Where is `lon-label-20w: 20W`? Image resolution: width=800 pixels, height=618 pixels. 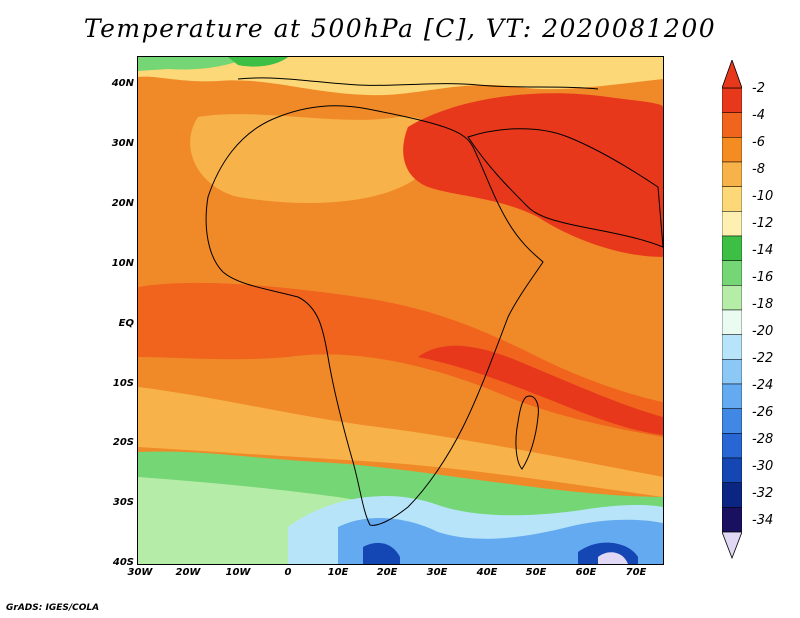
lon-label-20w: 20W is located at coordinates (188, 572).